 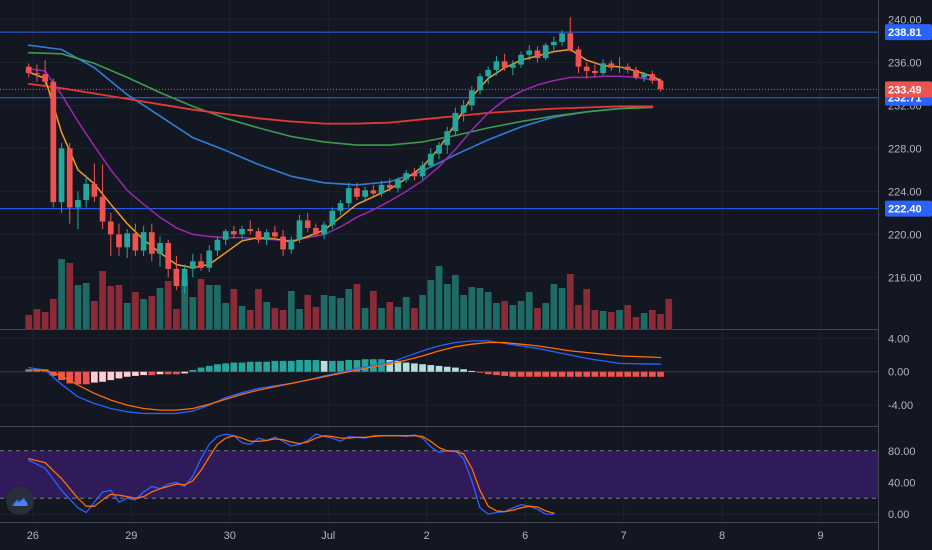 What do you see at coordinates (905, 235) in the screenshot?
I see `axis-tick-label: 220.00` at bounding box center [905, 235].